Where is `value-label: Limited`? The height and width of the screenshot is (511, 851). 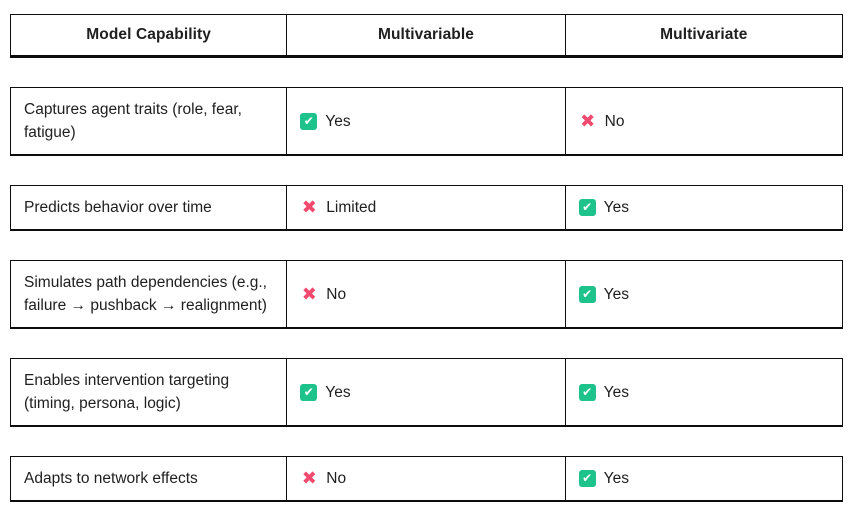 value-label: Limited is located at coordinates (351, 207).